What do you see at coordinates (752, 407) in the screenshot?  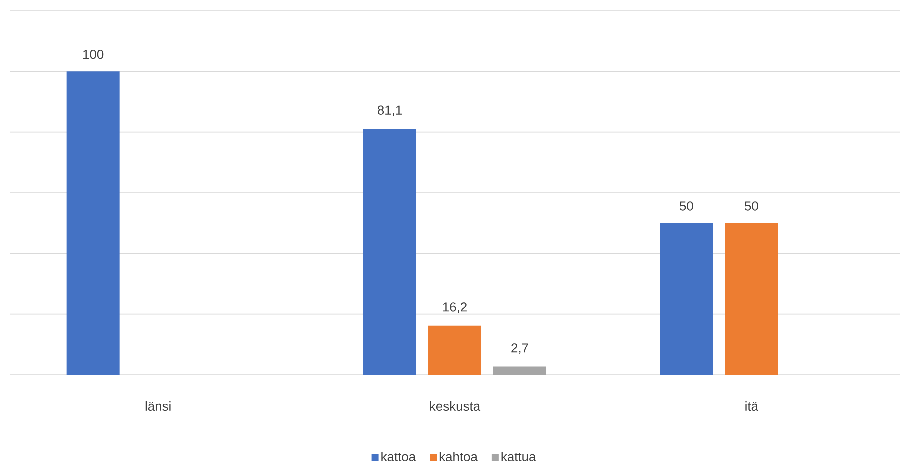 I see `x-tick-label: itä` at bounding box center [752, 407].